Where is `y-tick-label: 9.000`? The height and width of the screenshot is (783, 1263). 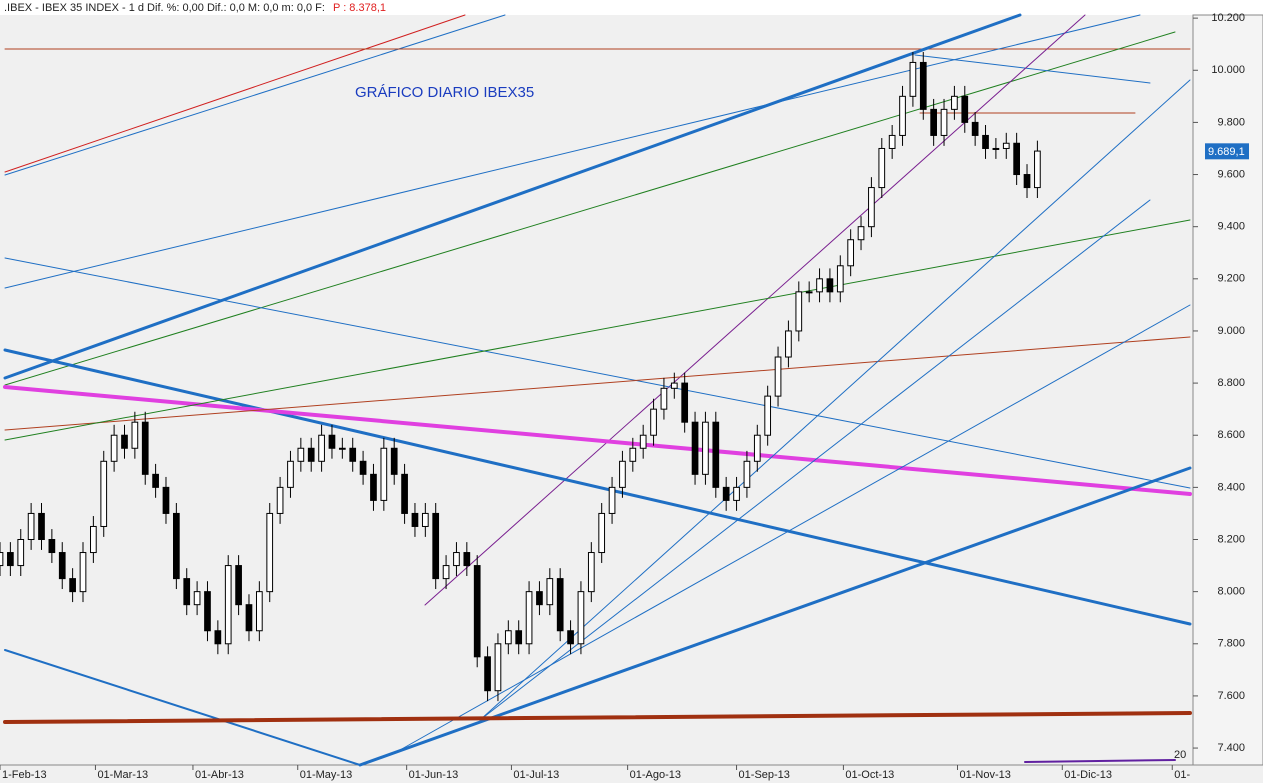 y-tick-label: 9.000 is located at coordinates (1231, 331).